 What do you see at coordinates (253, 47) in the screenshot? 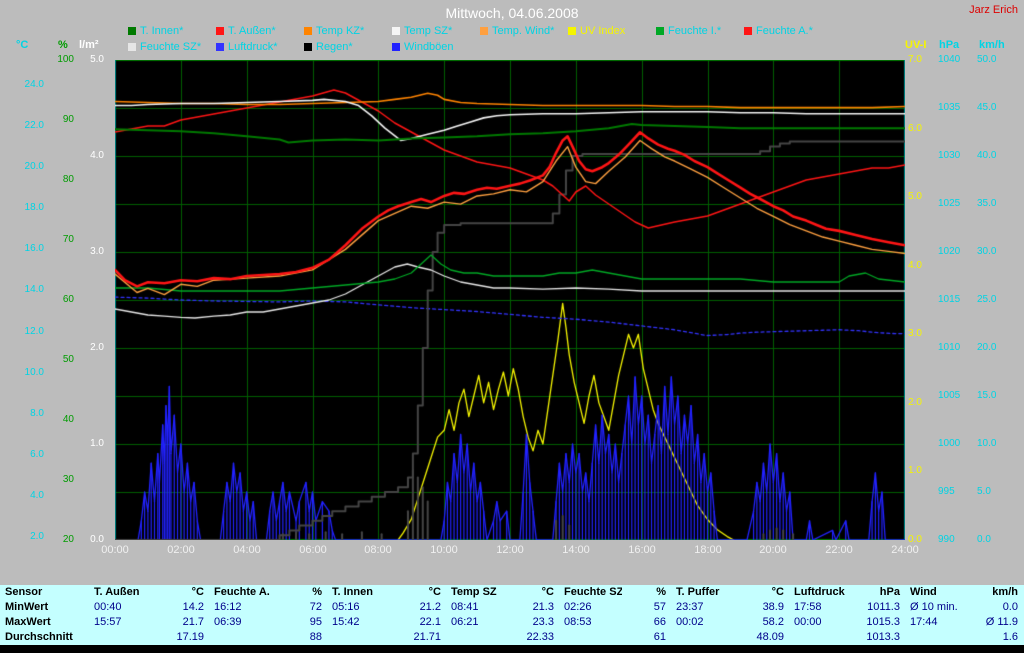
I see `legend-label: Luftdruck*` at bounding box center [253, 47].